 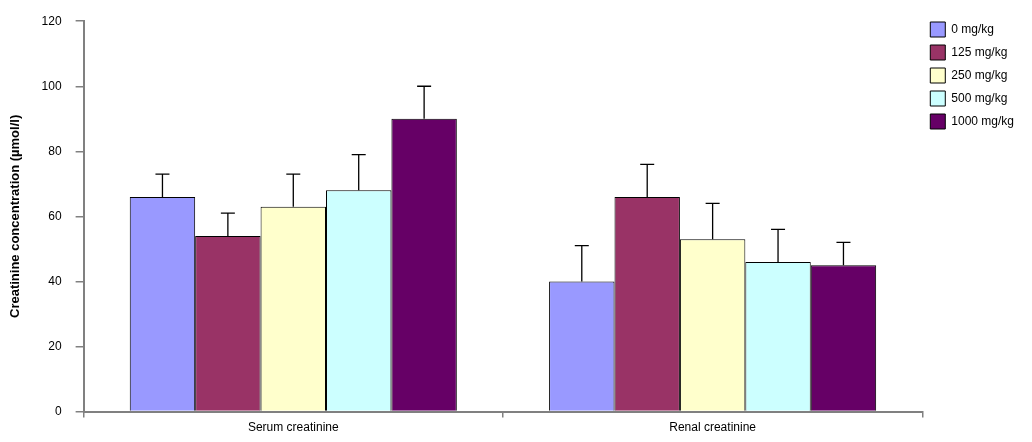 What do you see at coordinates (979, 51) in the screenshot?
I see `legend-label: 125 mg/kg` at bounding box center [979, 51].